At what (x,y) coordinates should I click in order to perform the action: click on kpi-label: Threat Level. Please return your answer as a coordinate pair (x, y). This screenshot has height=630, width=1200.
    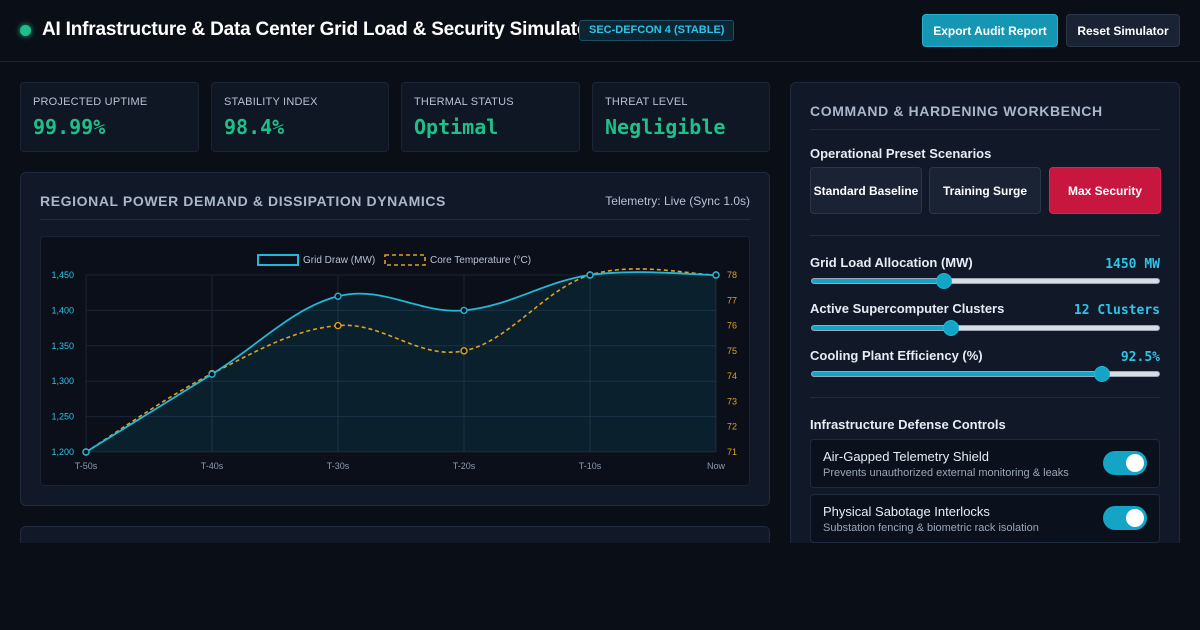
    Looking at the image, I should click on (646, 102).